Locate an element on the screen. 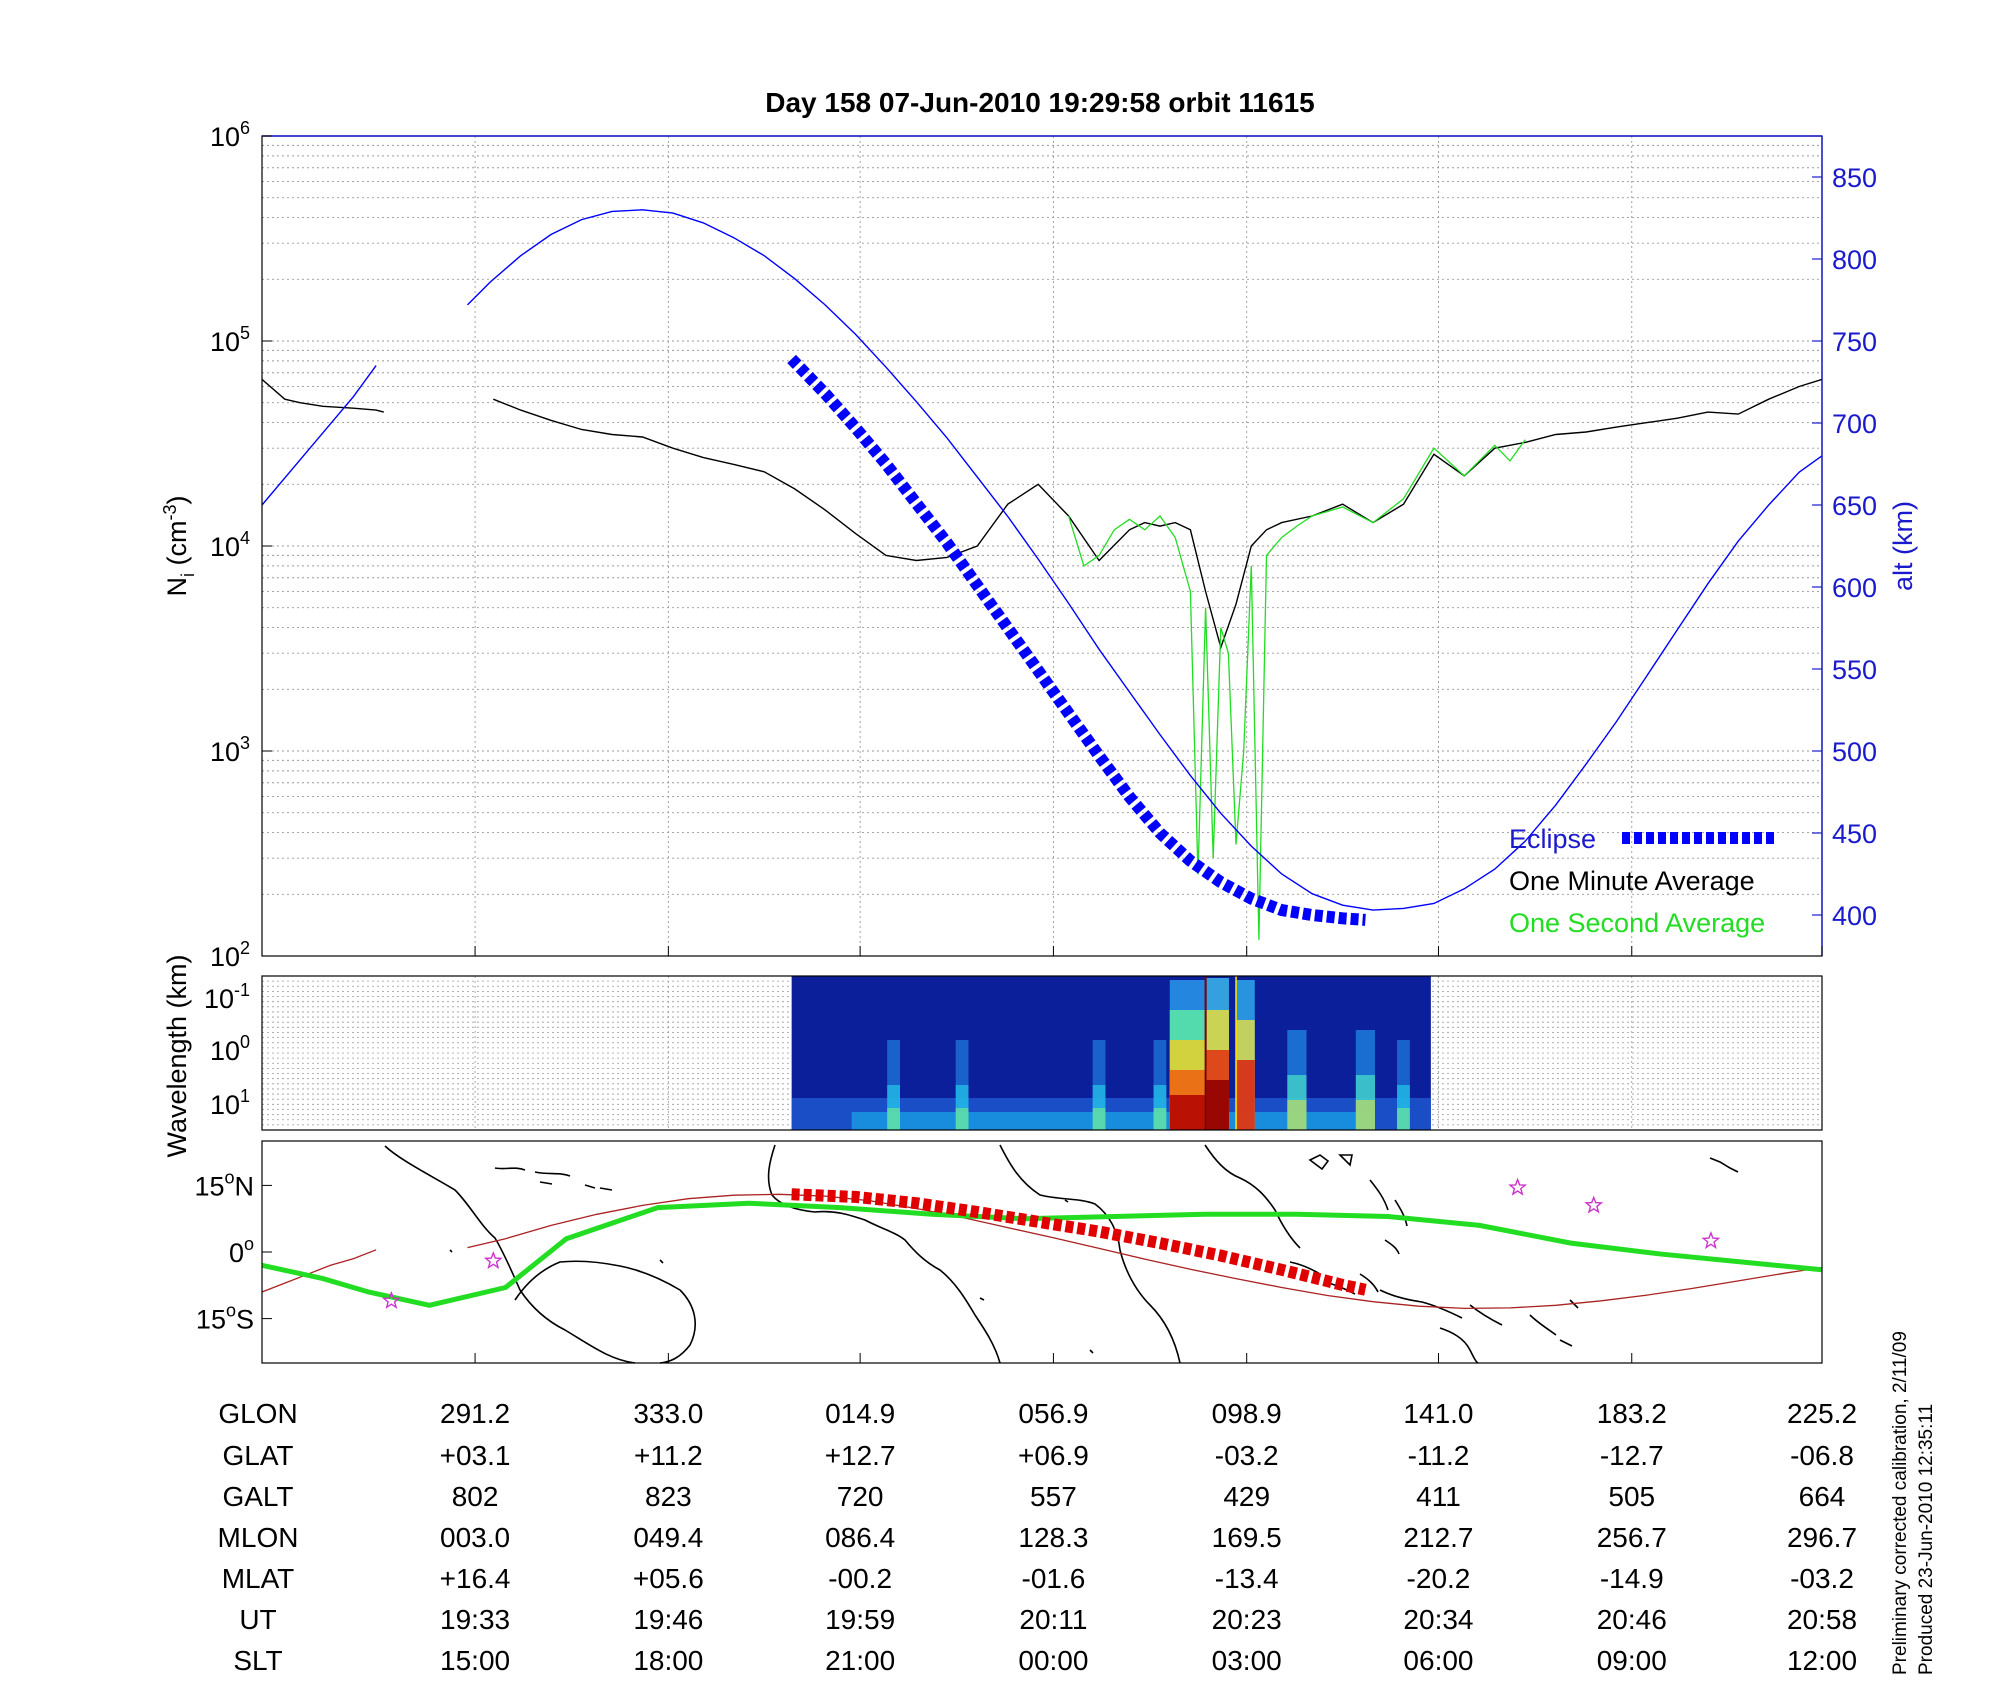 This screenshot has height=1700, width=2000. table-cell: 003.0 is located at coordinates (475, 1537).